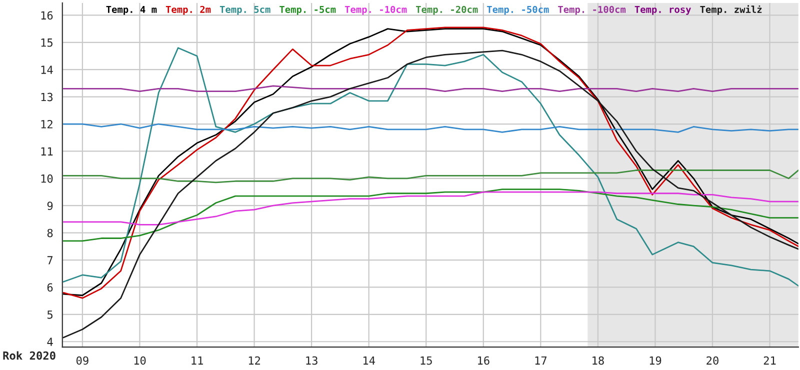  What do you see at coordinates (663, 10) in the screenshot?
I see `legend-label: Temp. rosy` at bounding box center [663, 10].